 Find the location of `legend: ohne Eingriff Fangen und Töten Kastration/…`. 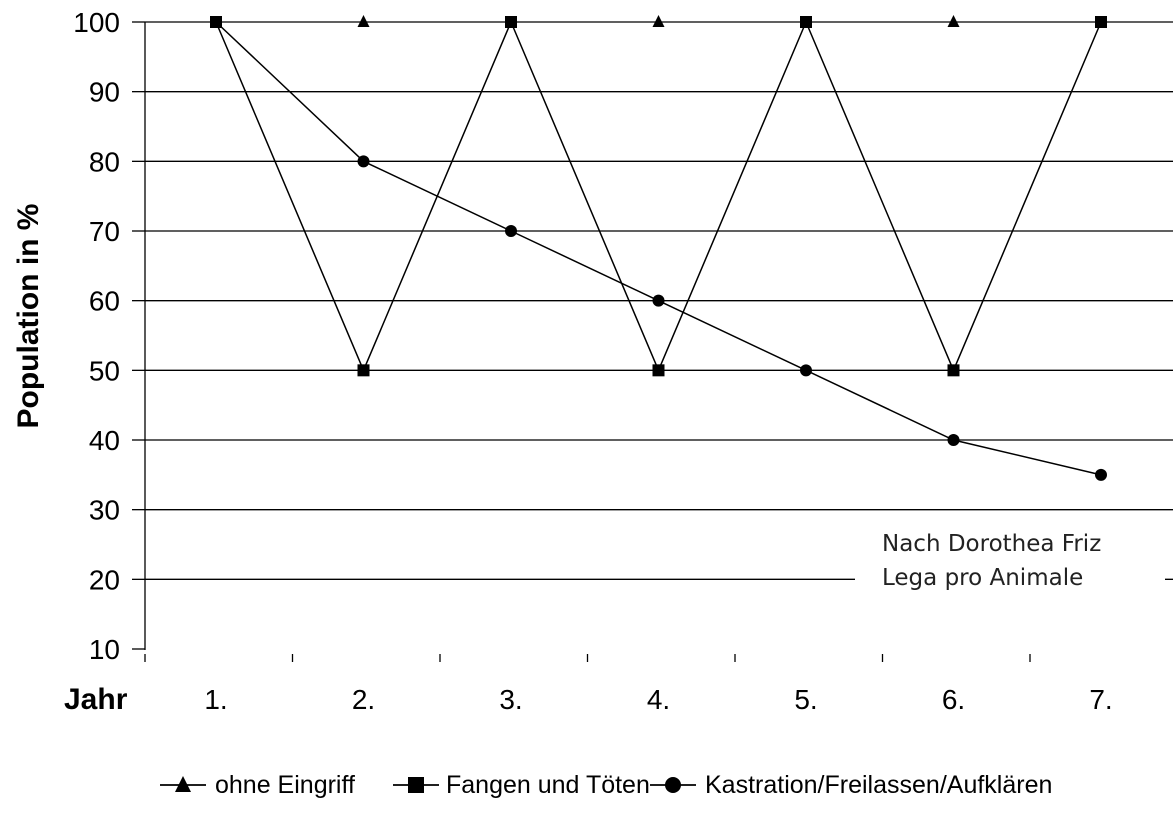

legend: ohne Eingriff Fangen und Töten Kastration/… is located at coordinates (606, 785).